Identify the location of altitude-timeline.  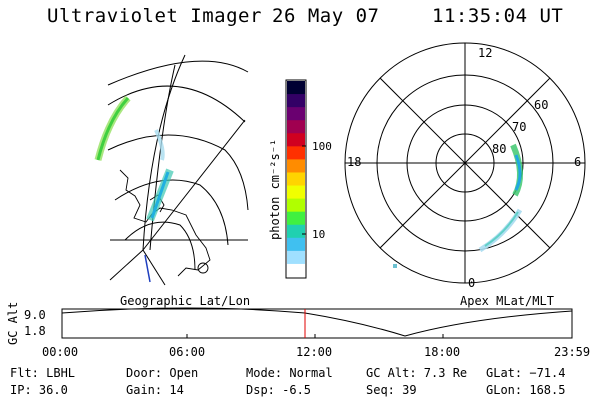
(317, 323).